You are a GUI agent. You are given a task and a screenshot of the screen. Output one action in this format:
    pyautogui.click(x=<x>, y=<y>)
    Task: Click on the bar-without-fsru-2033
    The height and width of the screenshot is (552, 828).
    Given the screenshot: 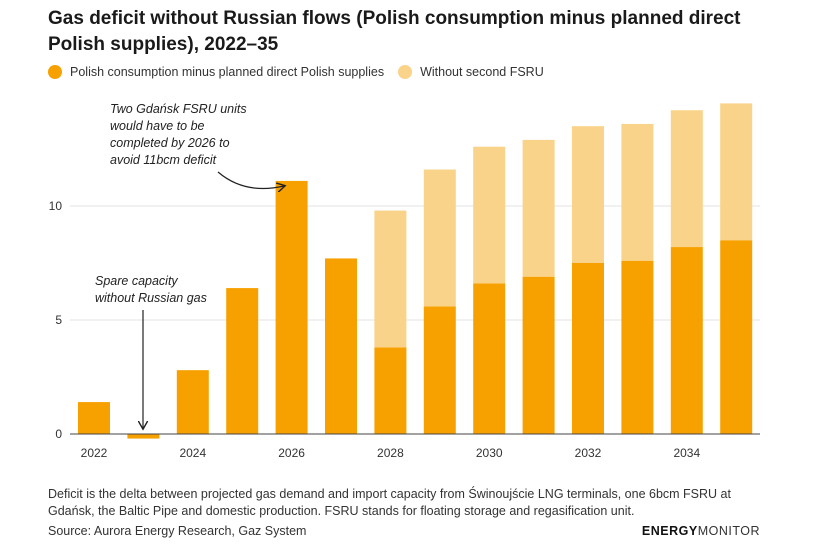 What is the action you would take?
    pyautogui.click(x=637, y=192)
    